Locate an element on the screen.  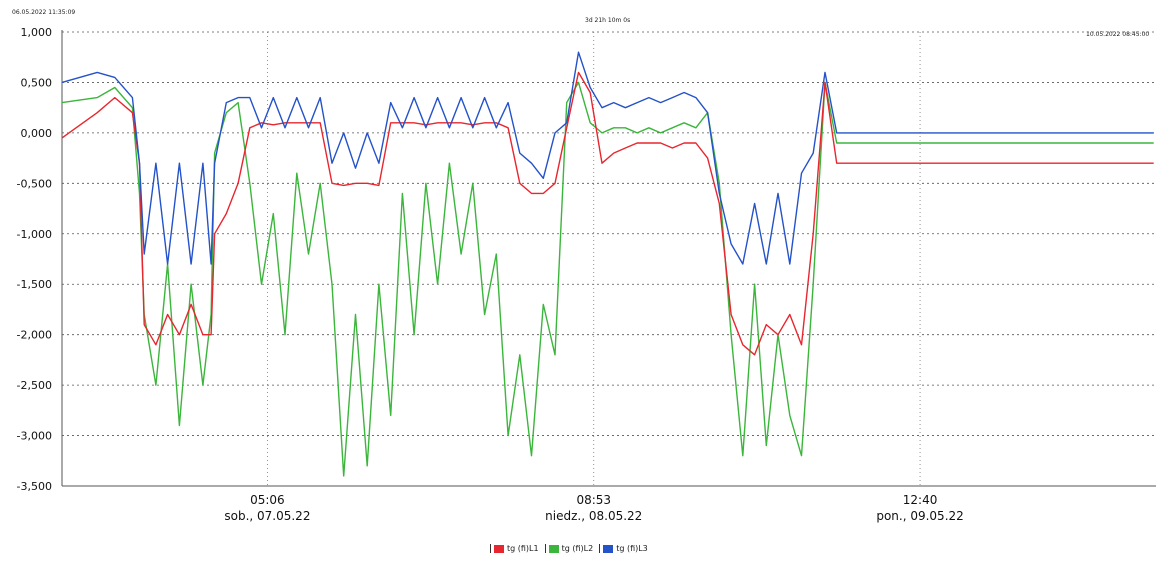
x-tick-date: niedz., 08.05.22 is located at coordinates (593, 516).